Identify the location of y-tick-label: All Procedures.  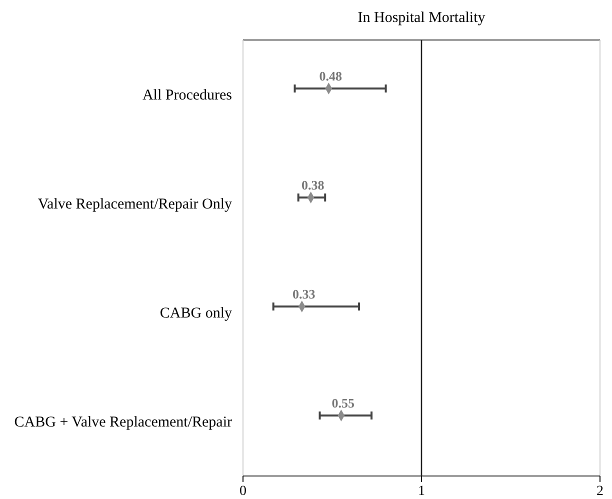
(187, 96).